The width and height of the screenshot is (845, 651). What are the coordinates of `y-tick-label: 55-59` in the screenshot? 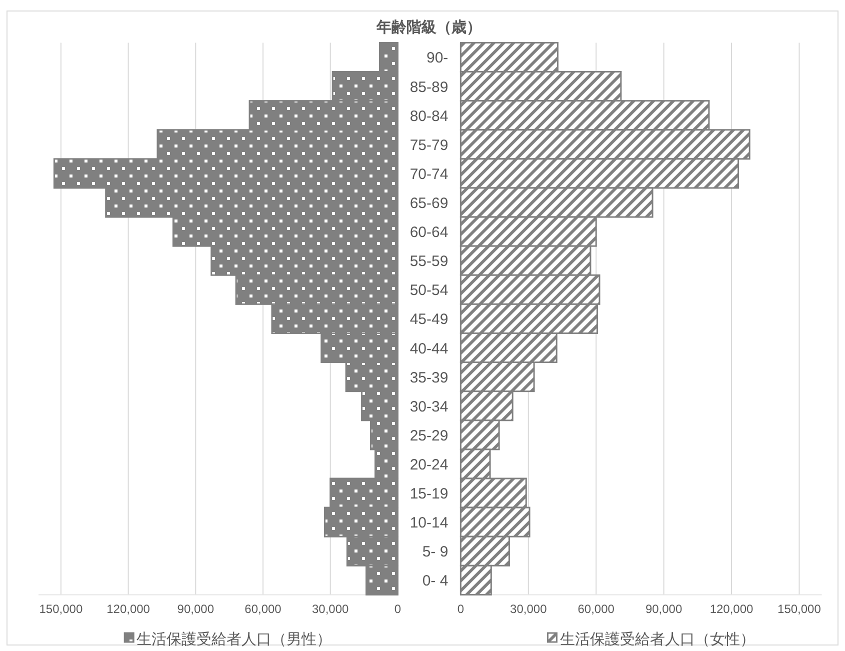 It's located at (429, 261).